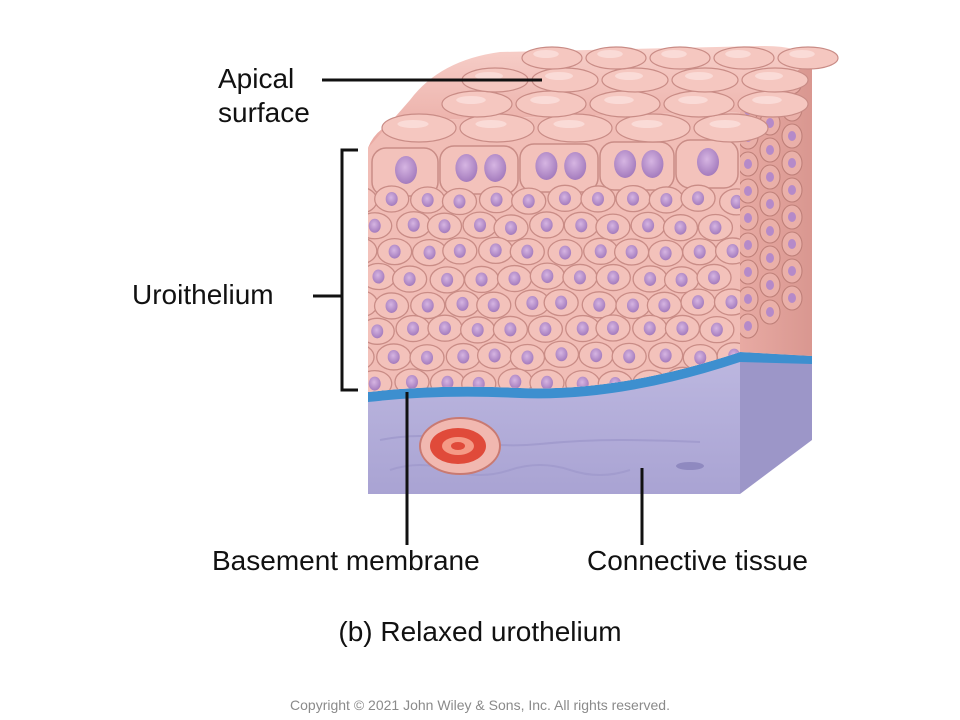 The image size is (960, 720). I want to click on label-urothelium: Uroithelium, so click(203, 294).